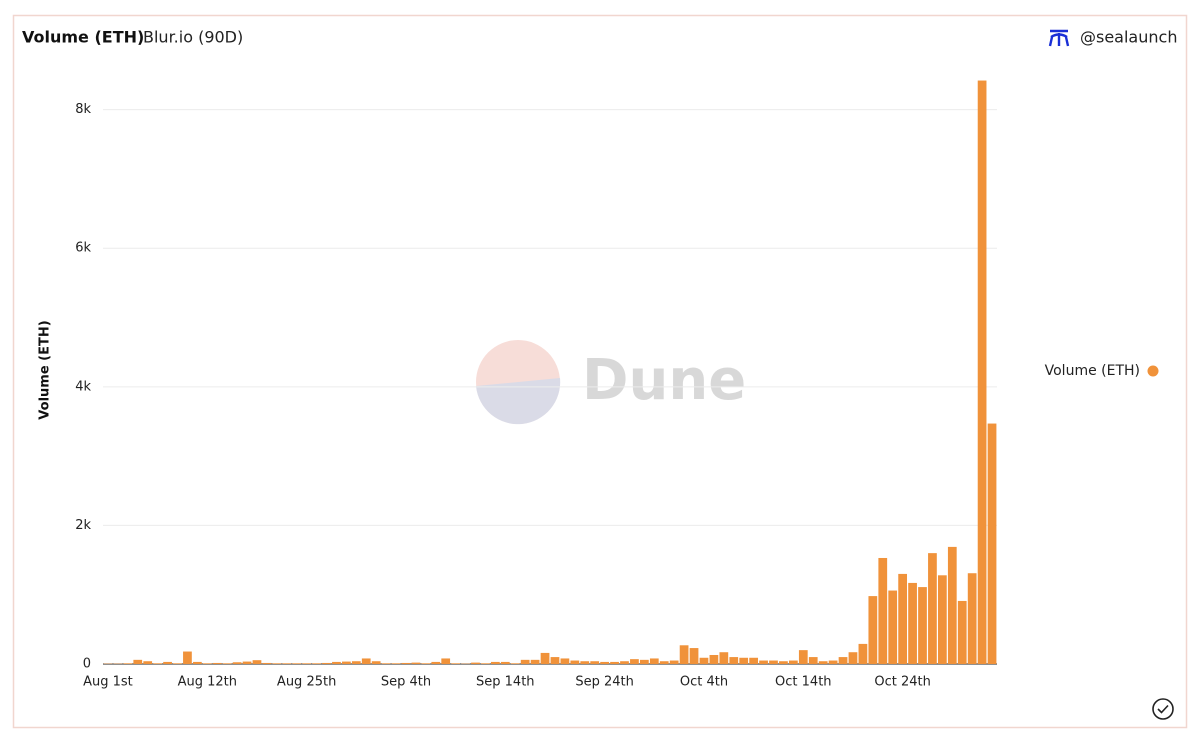 Image resolution: width=1200 pixels, height=748 pixels. What do you see at coordinates (108, 682) in the screenshot?
I see `x-tick-label: Aug 1st` at bounding box center [108, 682].